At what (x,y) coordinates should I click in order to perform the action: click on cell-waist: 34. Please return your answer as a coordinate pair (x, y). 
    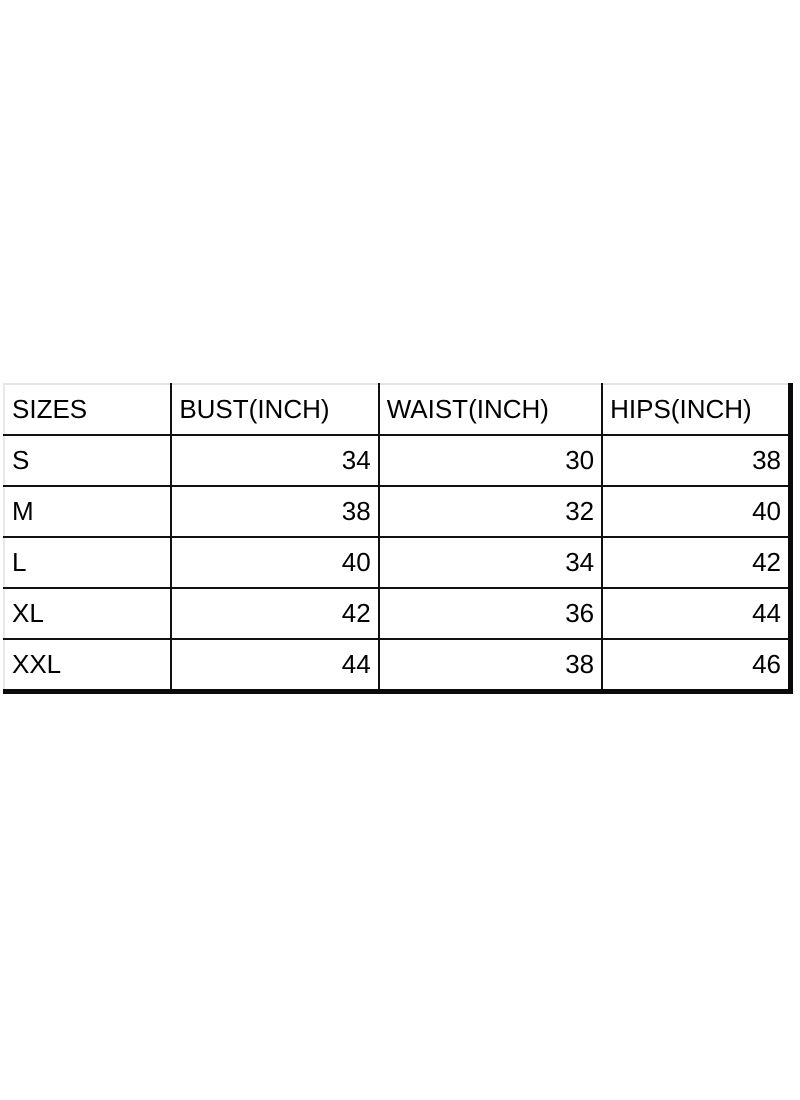
    Looking at the image, I should click on (491, 563).